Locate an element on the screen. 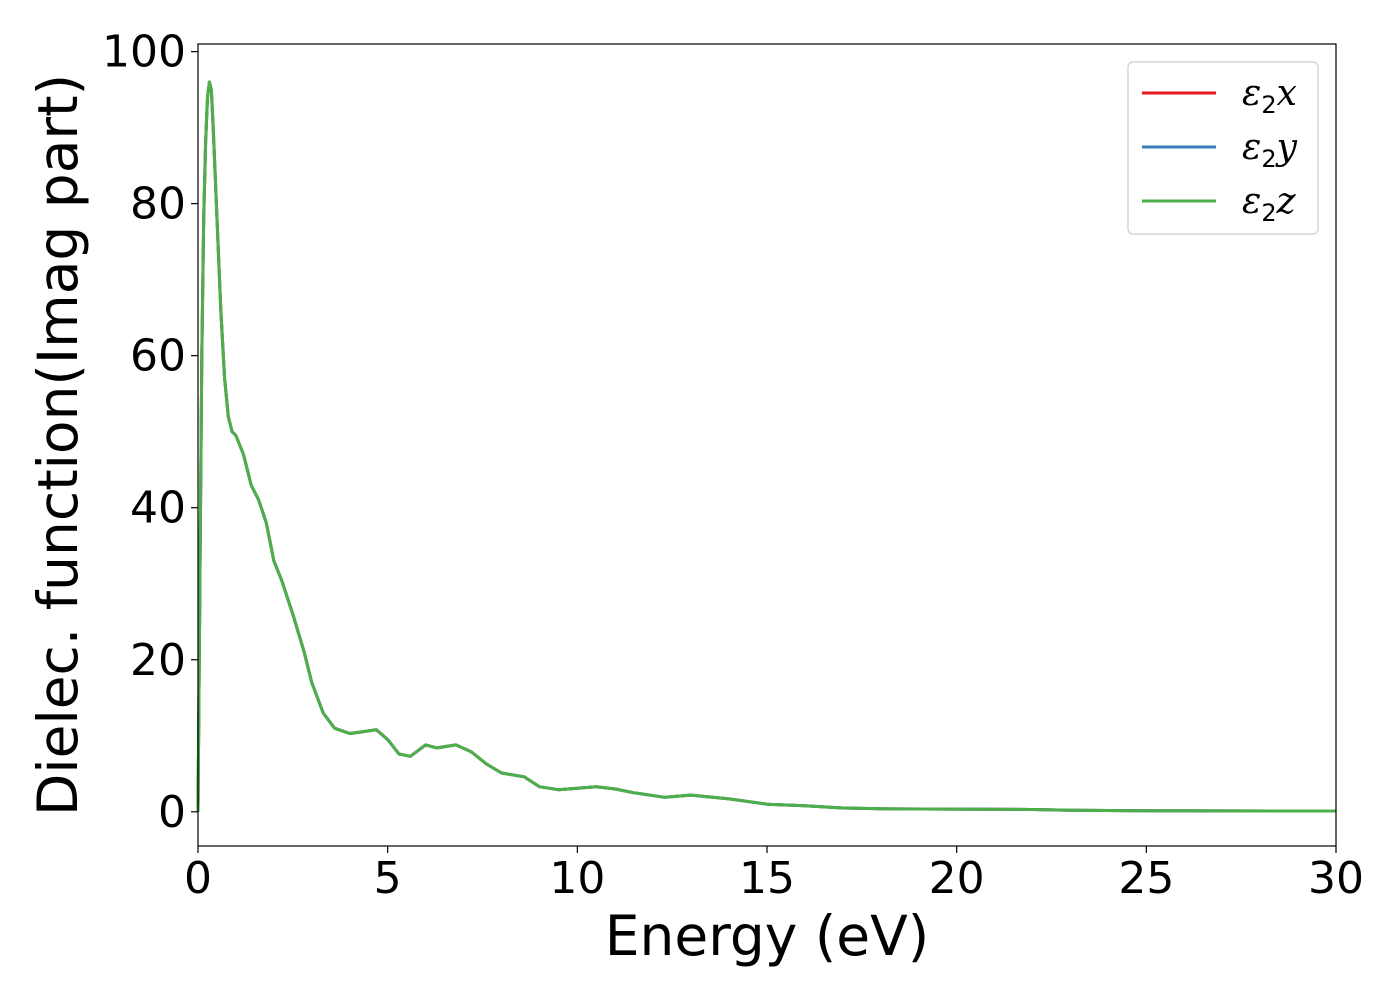 This screenshot has width=1400, height=1000. legend-box is located at coordinates (1223, 148).